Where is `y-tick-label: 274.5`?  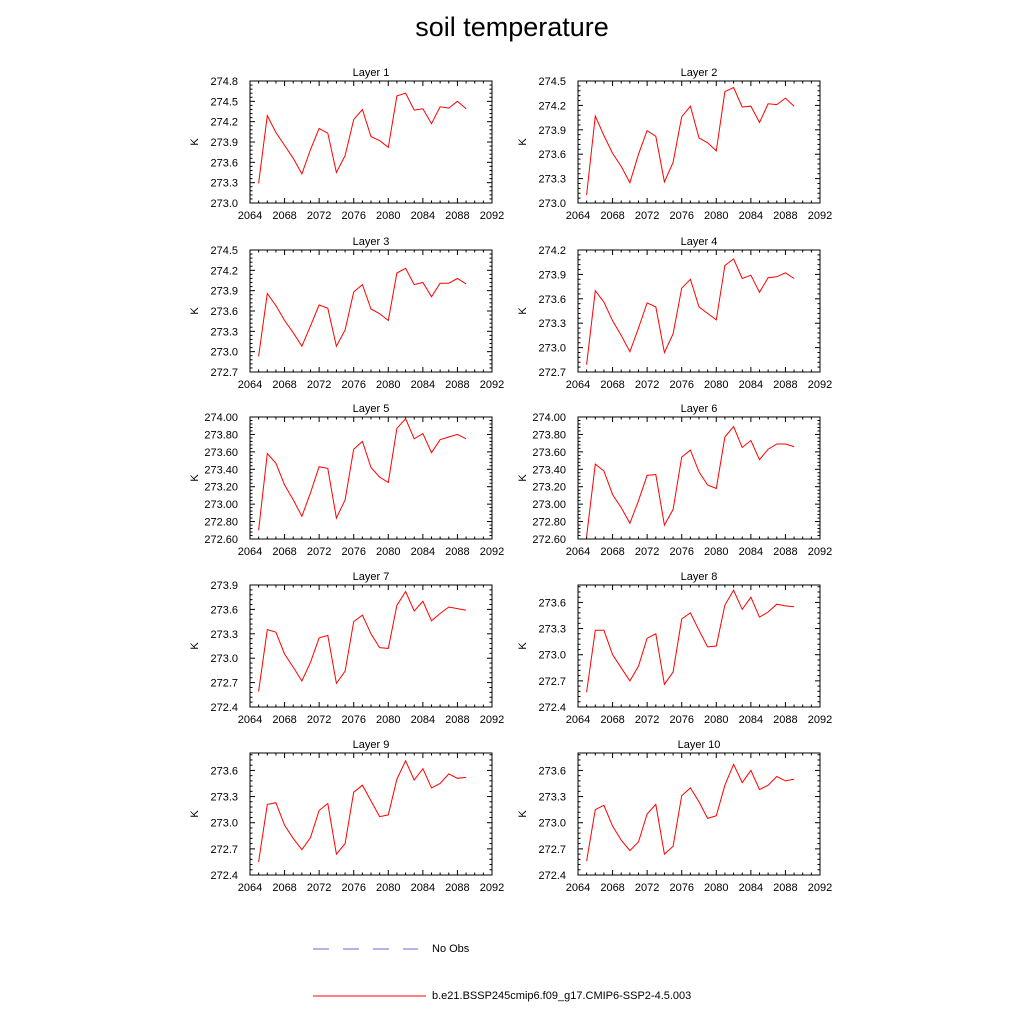
y-tick-label: 274.5 is located at coordinates (224, 102).